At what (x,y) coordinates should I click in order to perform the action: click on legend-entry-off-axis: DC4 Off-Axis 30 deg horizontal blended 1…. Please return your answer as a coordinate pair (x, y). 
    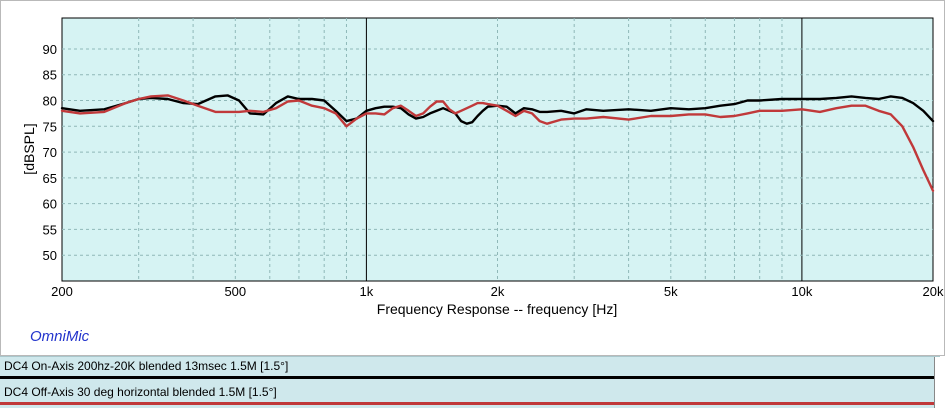
    Looking at the image, I should click on (470, 394).